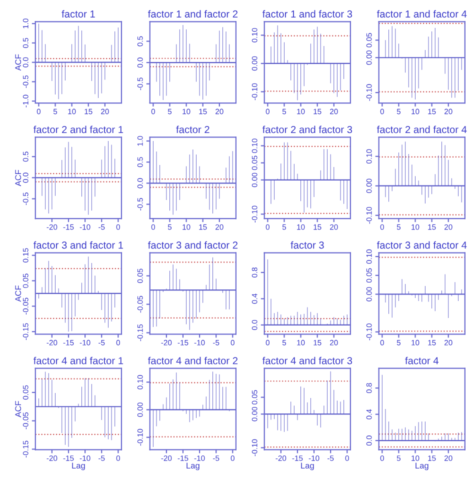  What do you see at coordinates (193, 14) in the screenshot?
I see `chart-title: factor 1 and factor 2` at bounding box center [193, 14].